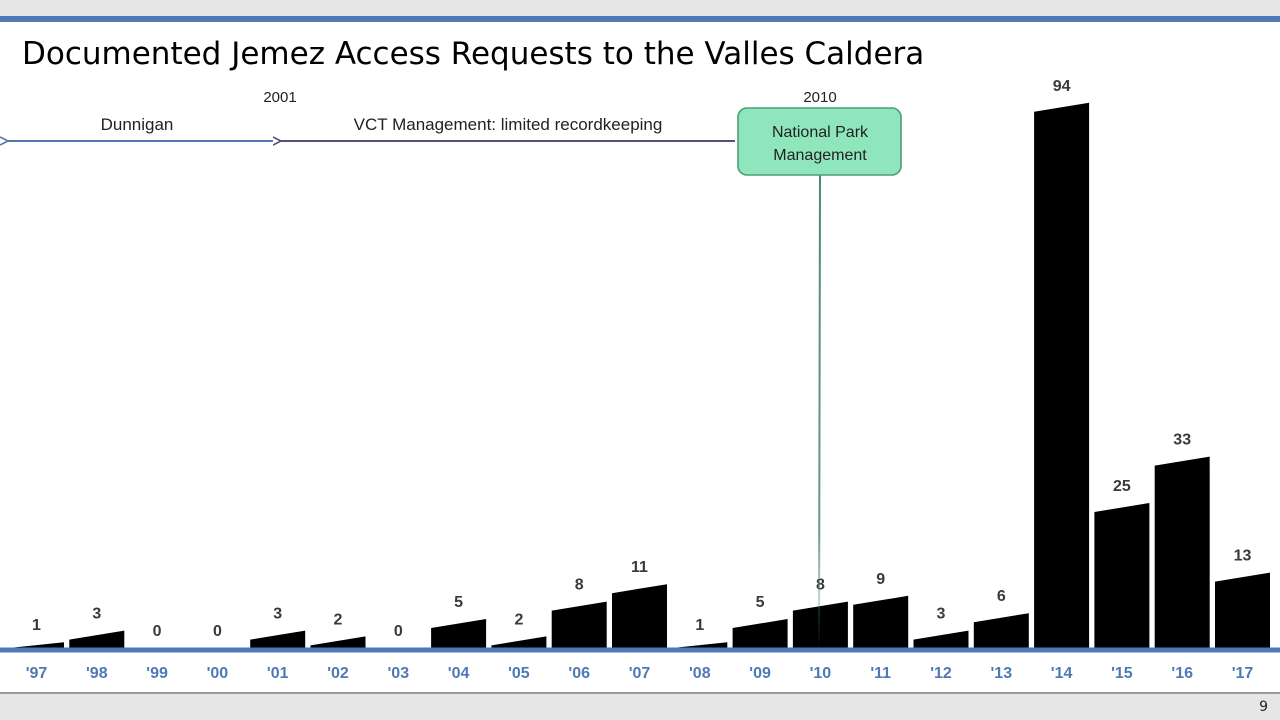  Describe the element at coordinates (36, 625) in the screenshot. I see `data-label-0: 1` at that location.